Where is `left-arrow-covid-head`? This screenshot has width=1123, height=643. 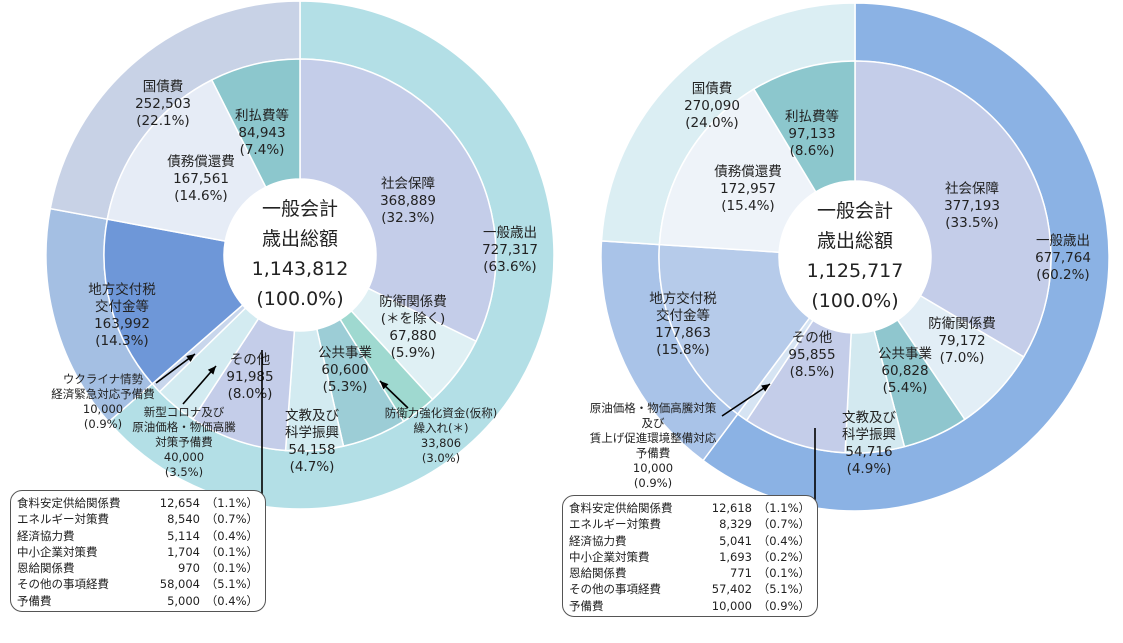 left-arrow-covid-head is located at coordinates (211, 370).